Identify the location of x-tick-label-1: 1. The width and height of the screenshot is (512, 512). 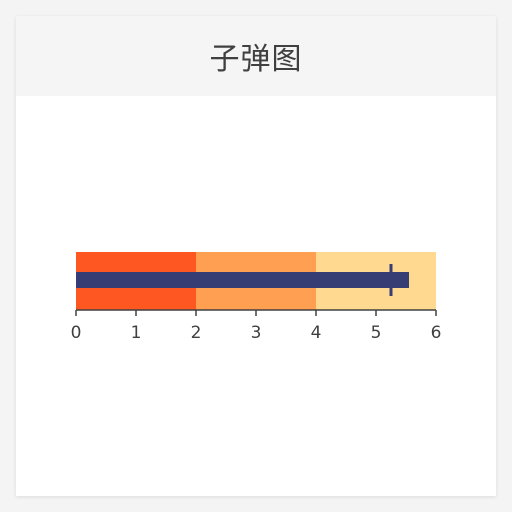
(136, 333).